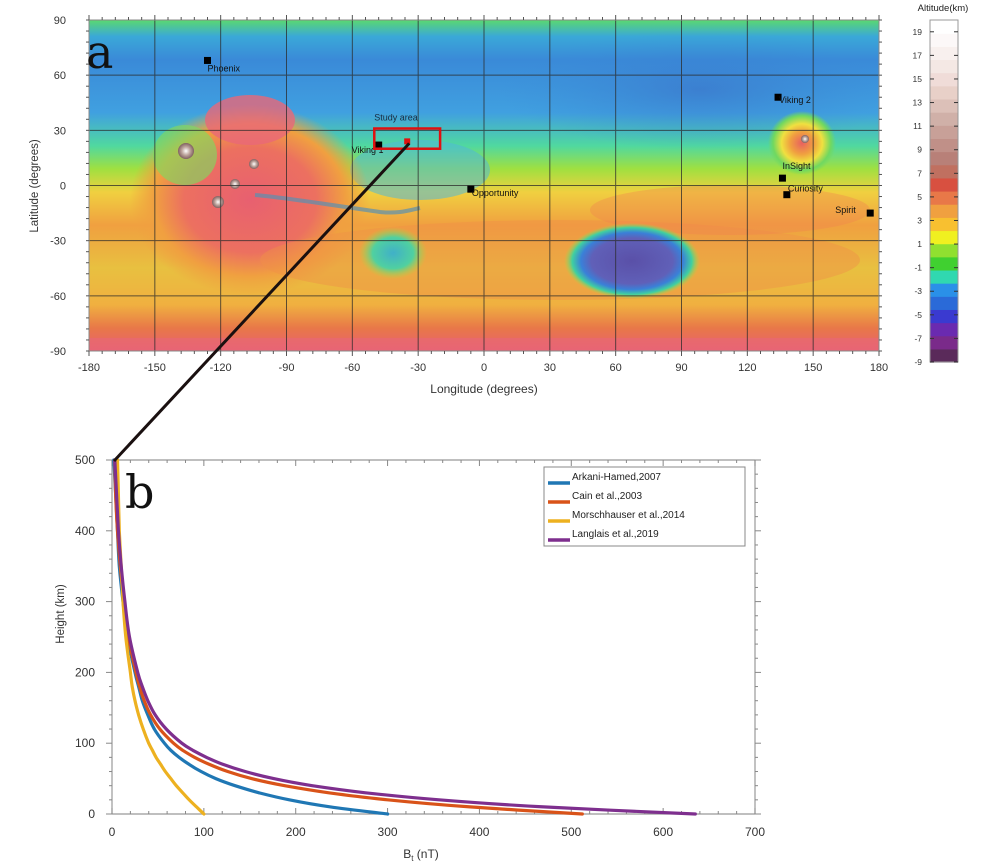 The image size is (1000, 868). I want to click on landing-site-insight: InSight, so click(794, 171).